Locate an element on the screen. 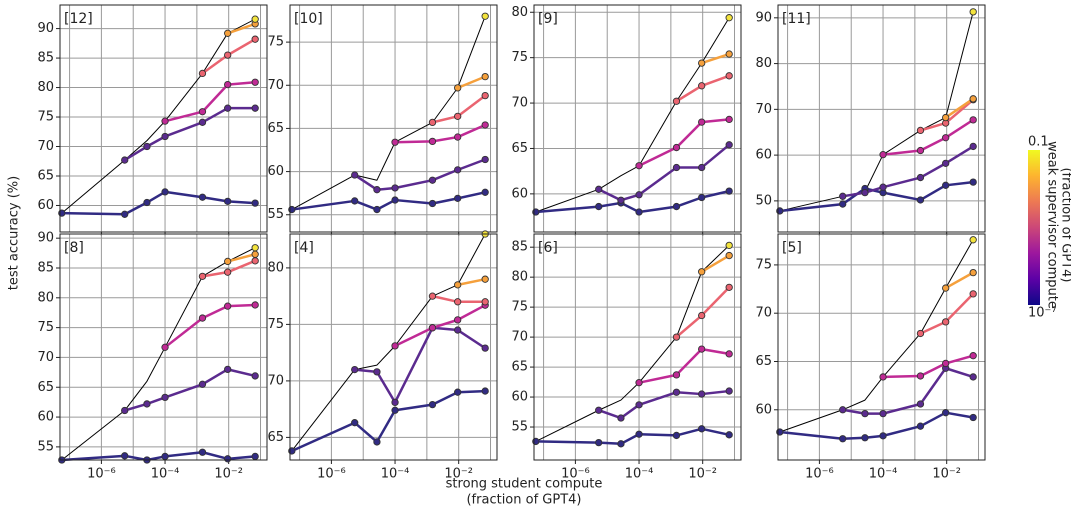  panel-annotation: [6] is located at coordinates (548, 248).